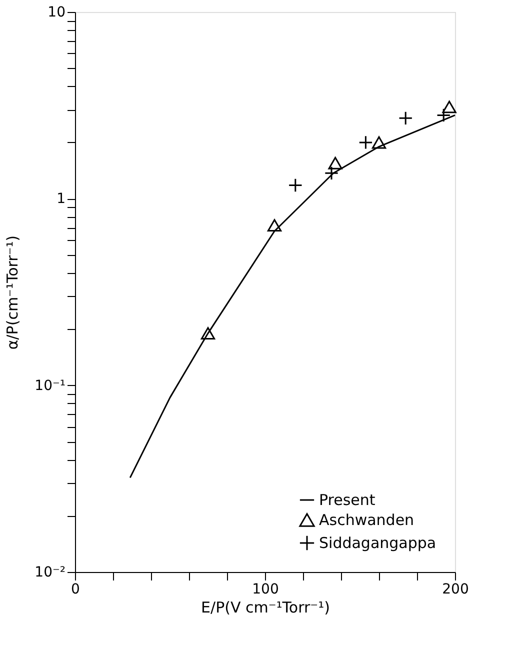 The image size is (531, 669). Describe the element at coordinates (75, 590) in the screenshot. I see `x-tick-label: 0` at that location.